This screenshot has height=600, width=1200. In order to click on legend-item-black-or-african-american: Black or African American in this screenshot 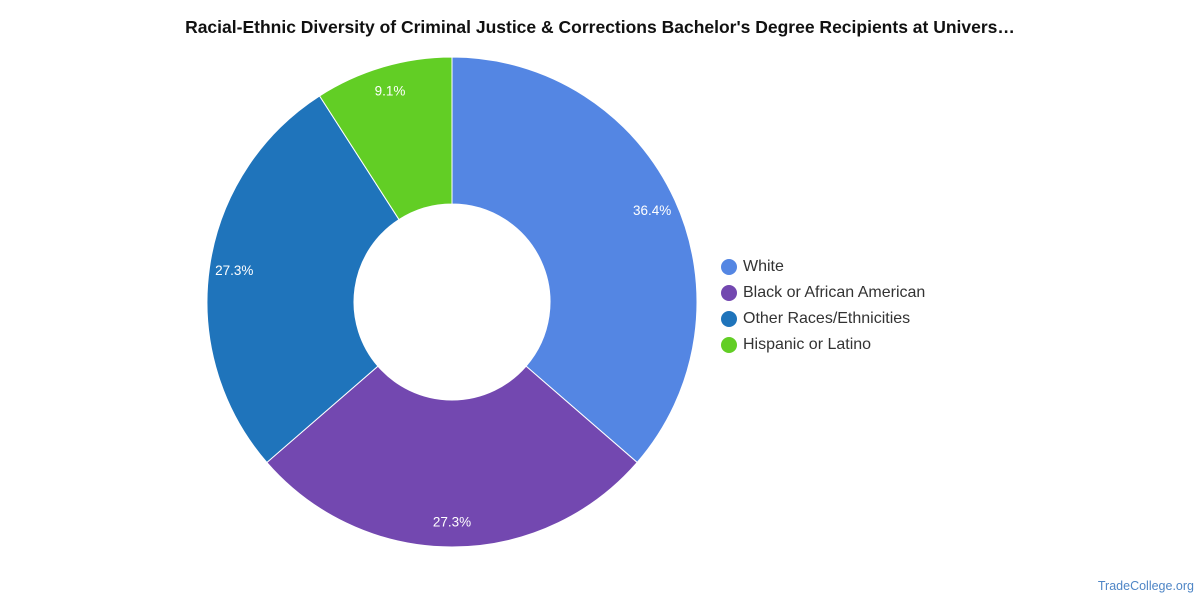, I will do `click(823, 293)`.